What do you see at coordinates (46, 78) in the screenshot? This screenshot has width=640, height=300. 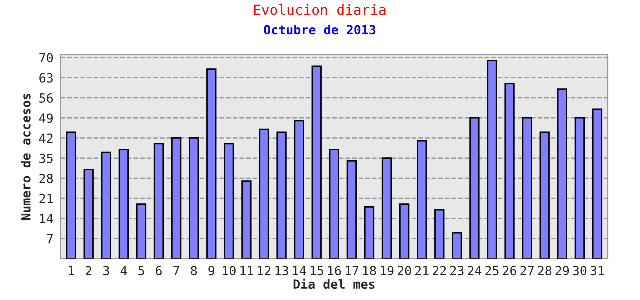 I see `y-tick-label: 63` at bounding box center [46, 78].